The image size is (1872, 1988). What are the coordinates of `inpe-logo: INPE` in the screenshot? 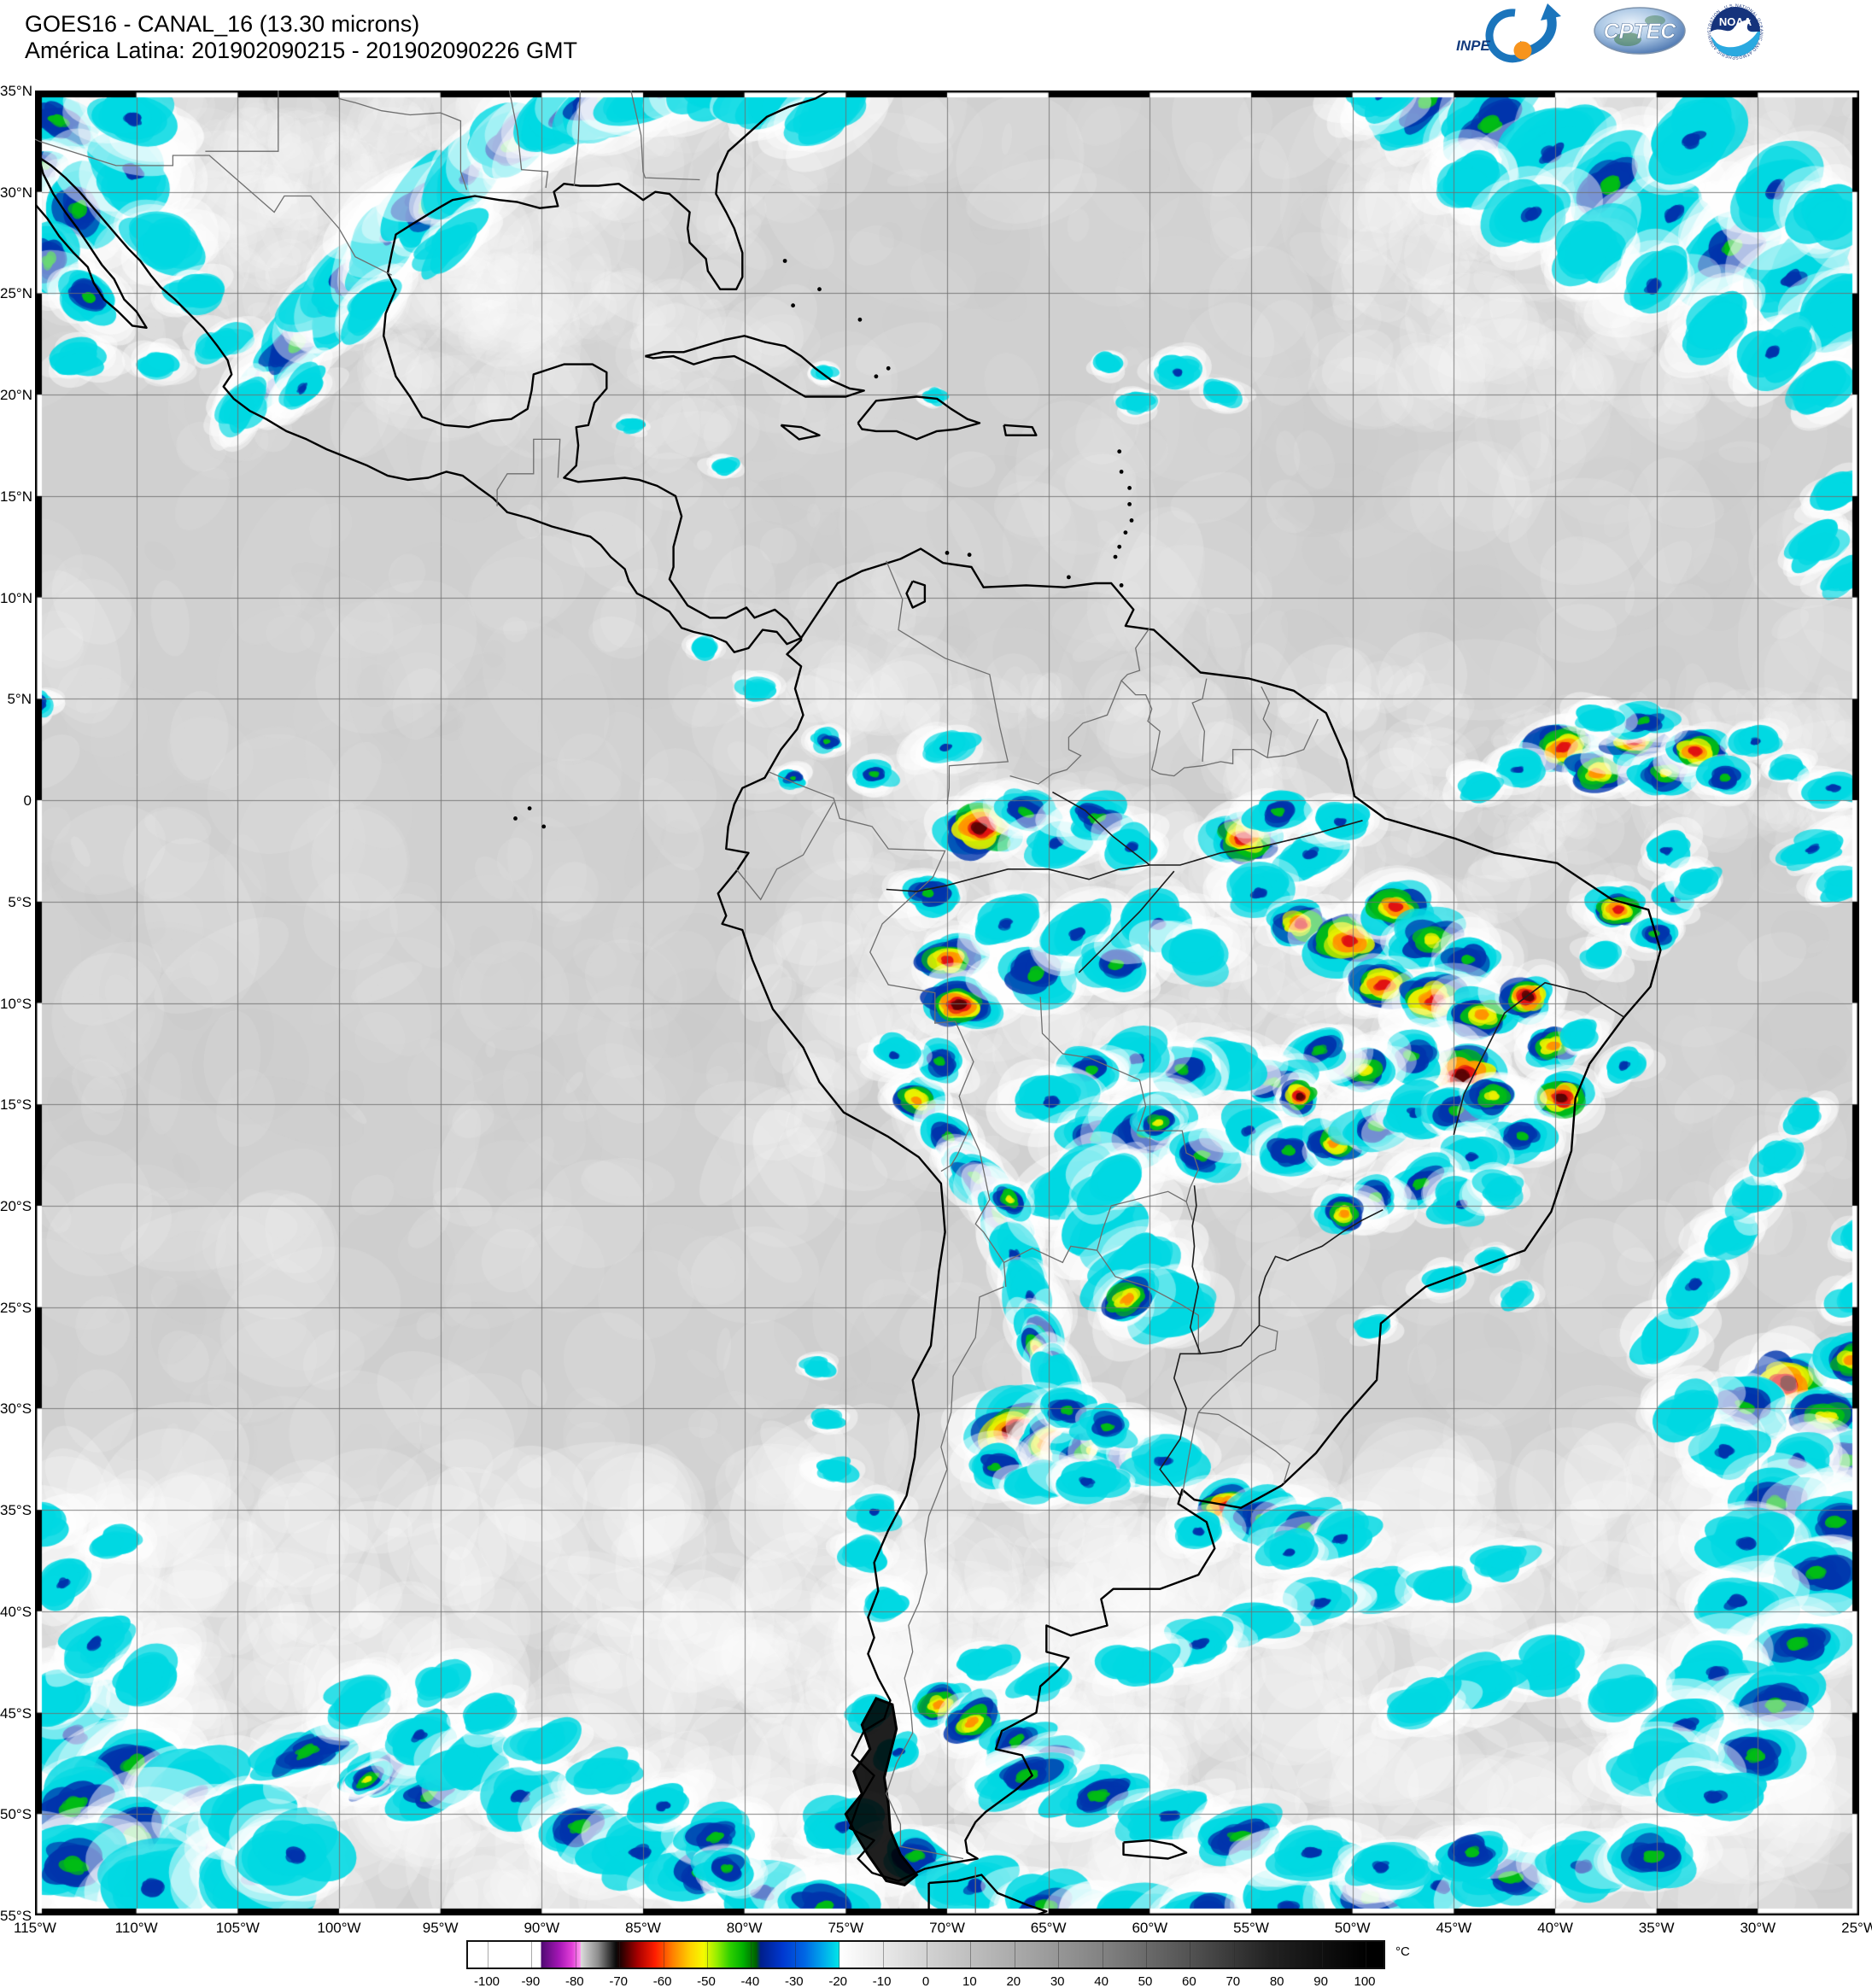 It's located at (1508, 33).